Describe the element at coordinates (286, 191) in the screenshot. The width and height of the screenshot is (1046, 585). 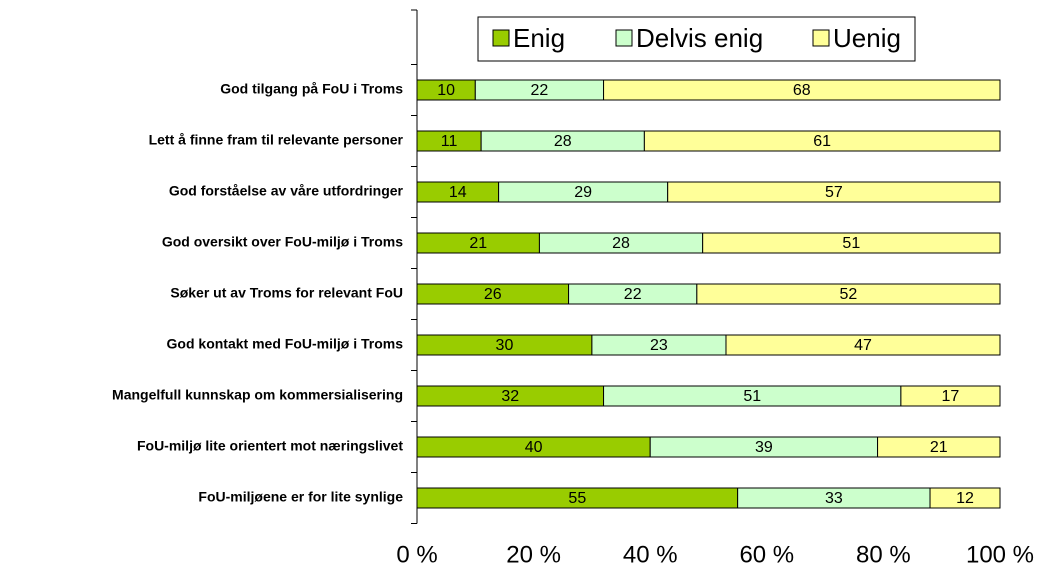
I see `category-label: God forståelse av våre utfordringer` at that location.